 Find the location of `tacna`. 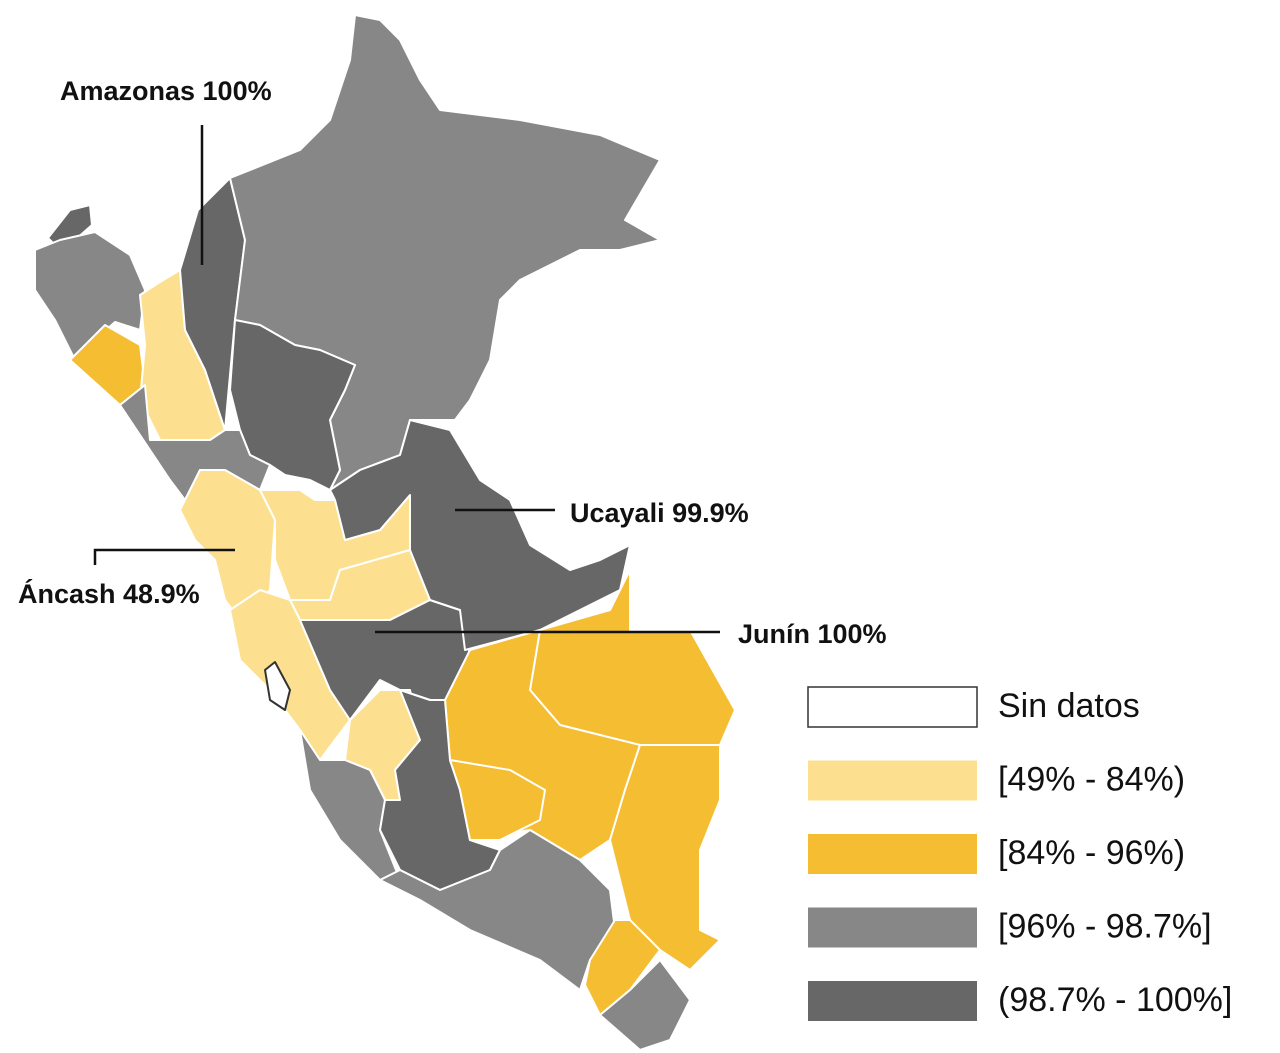

tacna is located at coordinates (645, 1005).